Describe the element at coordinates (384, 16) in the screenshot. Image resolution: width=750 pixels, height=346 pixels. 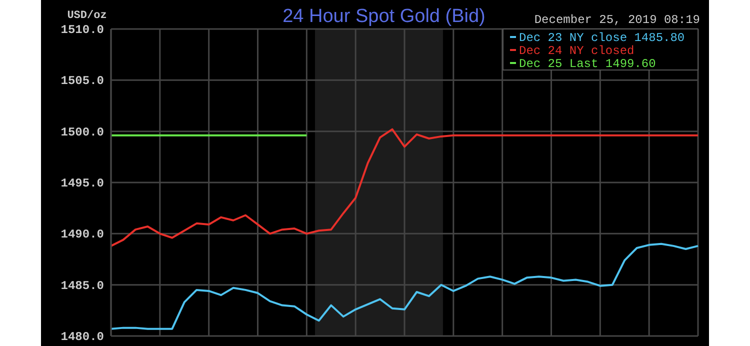
I see `chart-title: 24 Hour Spot Gold (Bid)` at that location.